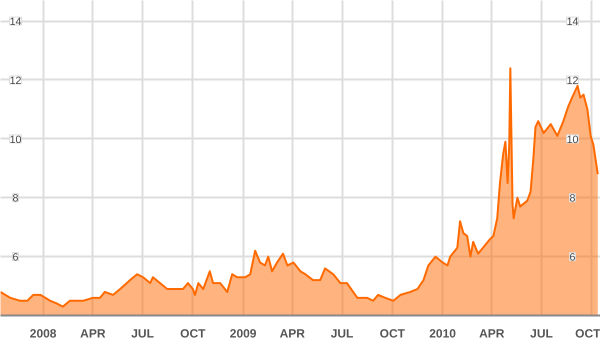  Describe the element at coordinates (16, 140) in the screenshot. I see `y-tick-label: 10` at that location.